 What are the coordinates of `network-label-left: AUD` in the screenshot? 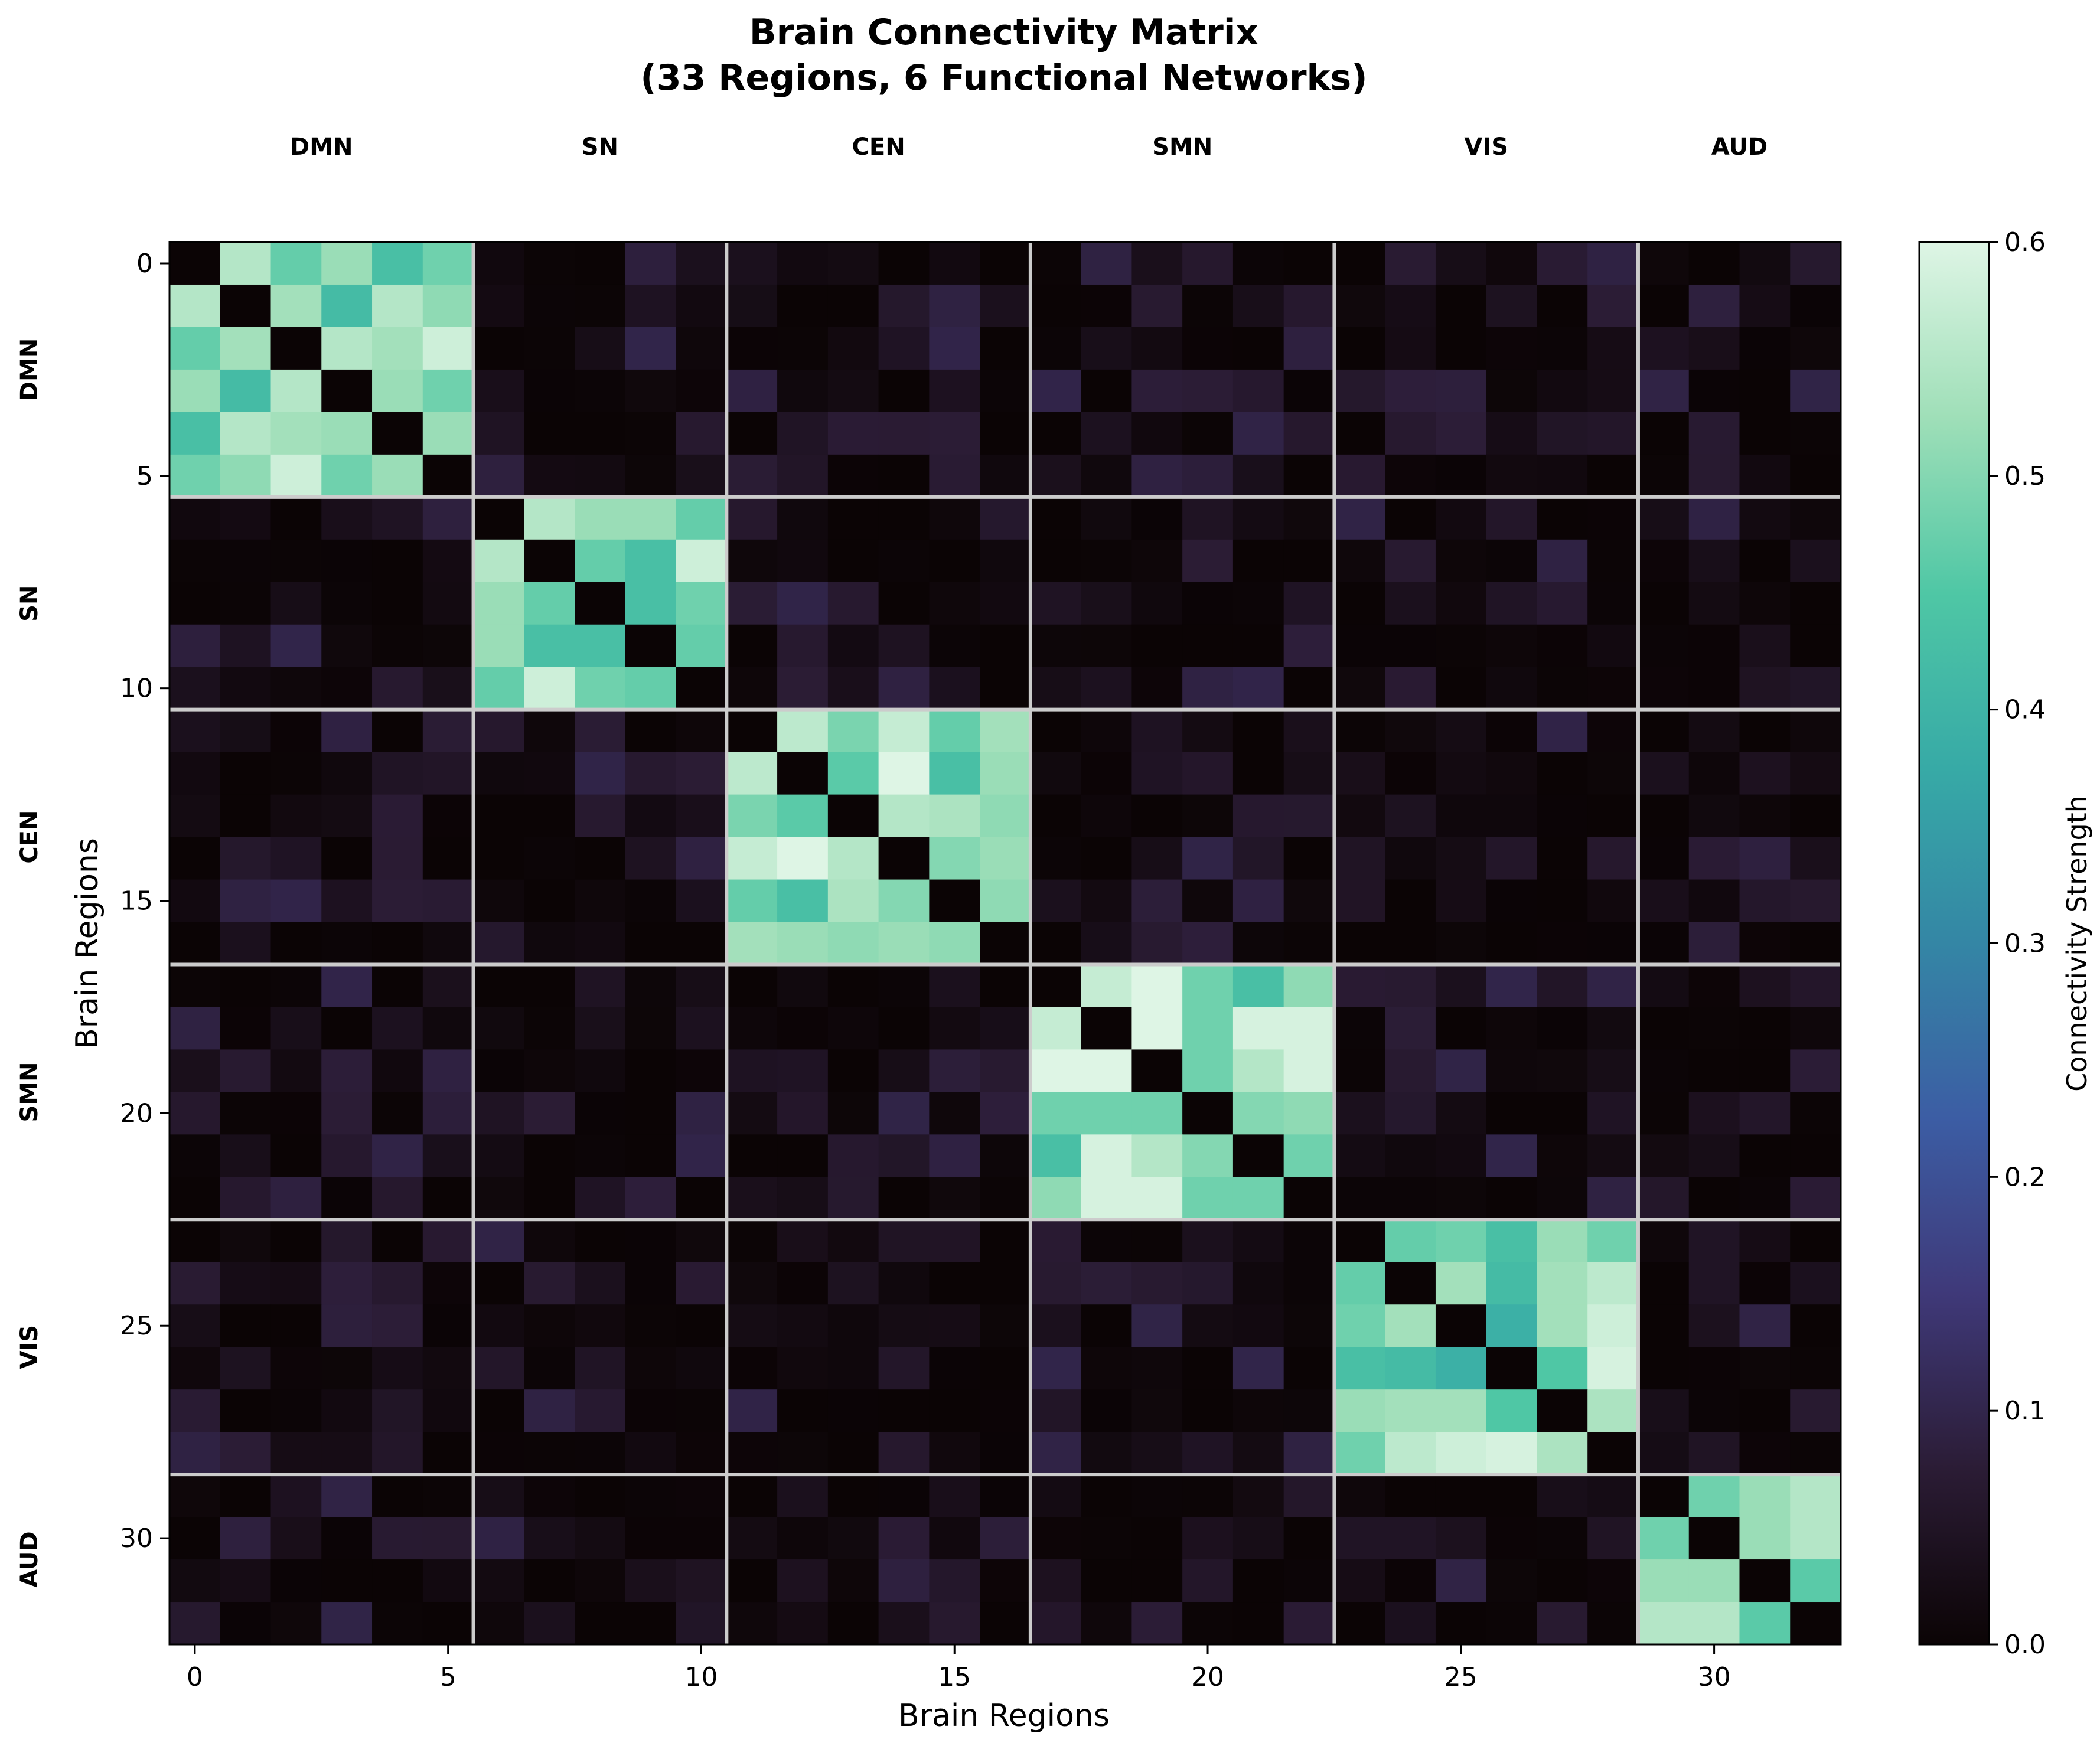 It's located at (29, 1559).